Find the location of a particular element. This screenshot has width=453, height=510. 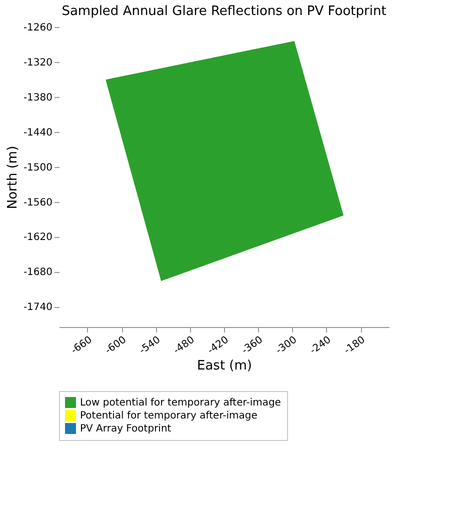

legend-label: Low potential for temporary after-image is located at coordinates (180, 403).